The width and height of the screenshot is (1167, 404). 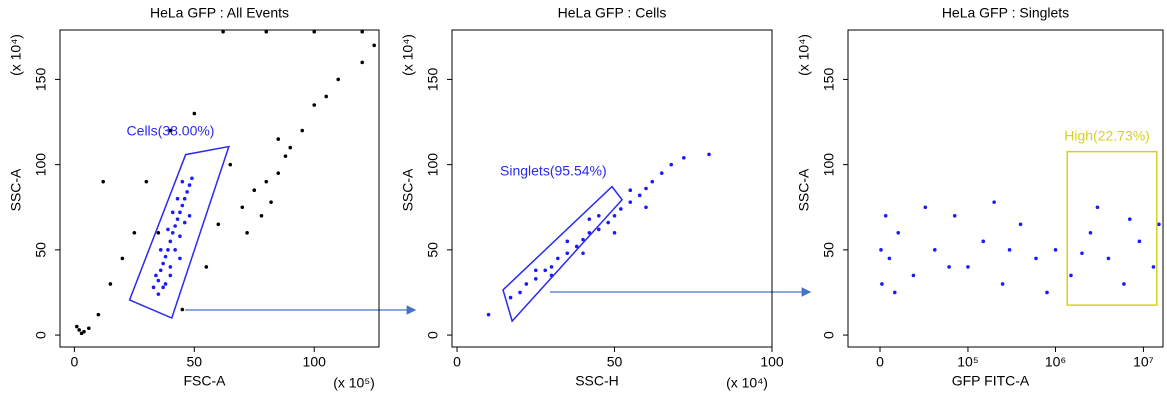 I want to click on x-tick-label: 10⁶, so click(x=1055, y=362).